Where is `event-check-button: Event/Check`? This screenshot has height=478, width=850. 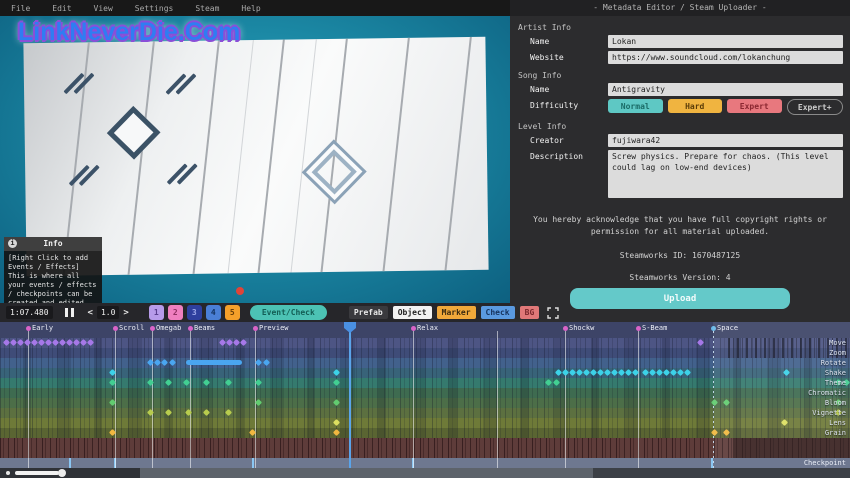 event-check-button: Event/Check is located at coordinates (288, 312).